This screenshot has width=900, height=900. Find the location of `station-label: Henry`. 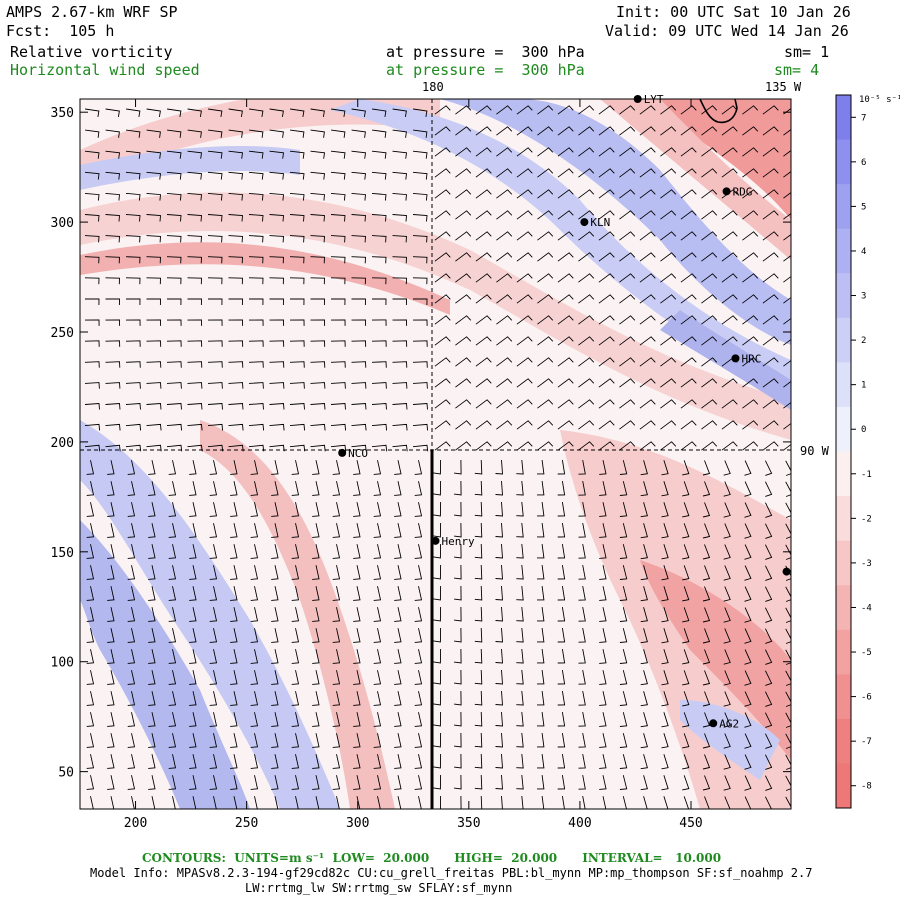

station-label: Henry is located at coordinates (458, 541).